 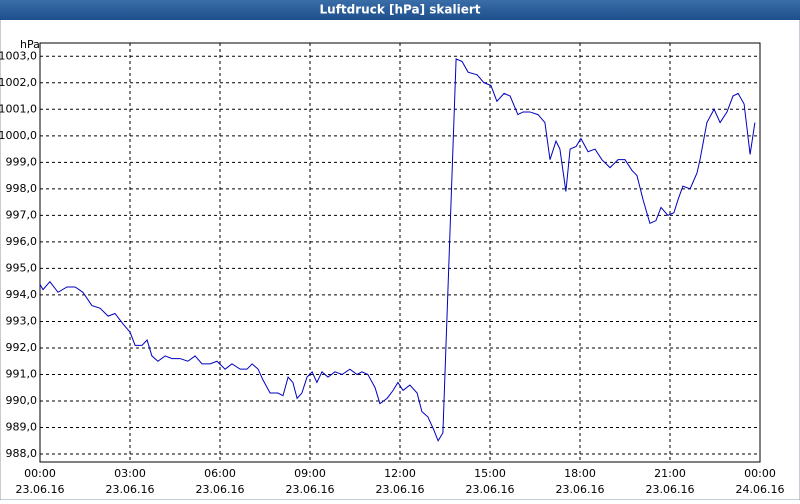 I want to click on x-tick-date: 24.06.16, so click(x=760, y=489).